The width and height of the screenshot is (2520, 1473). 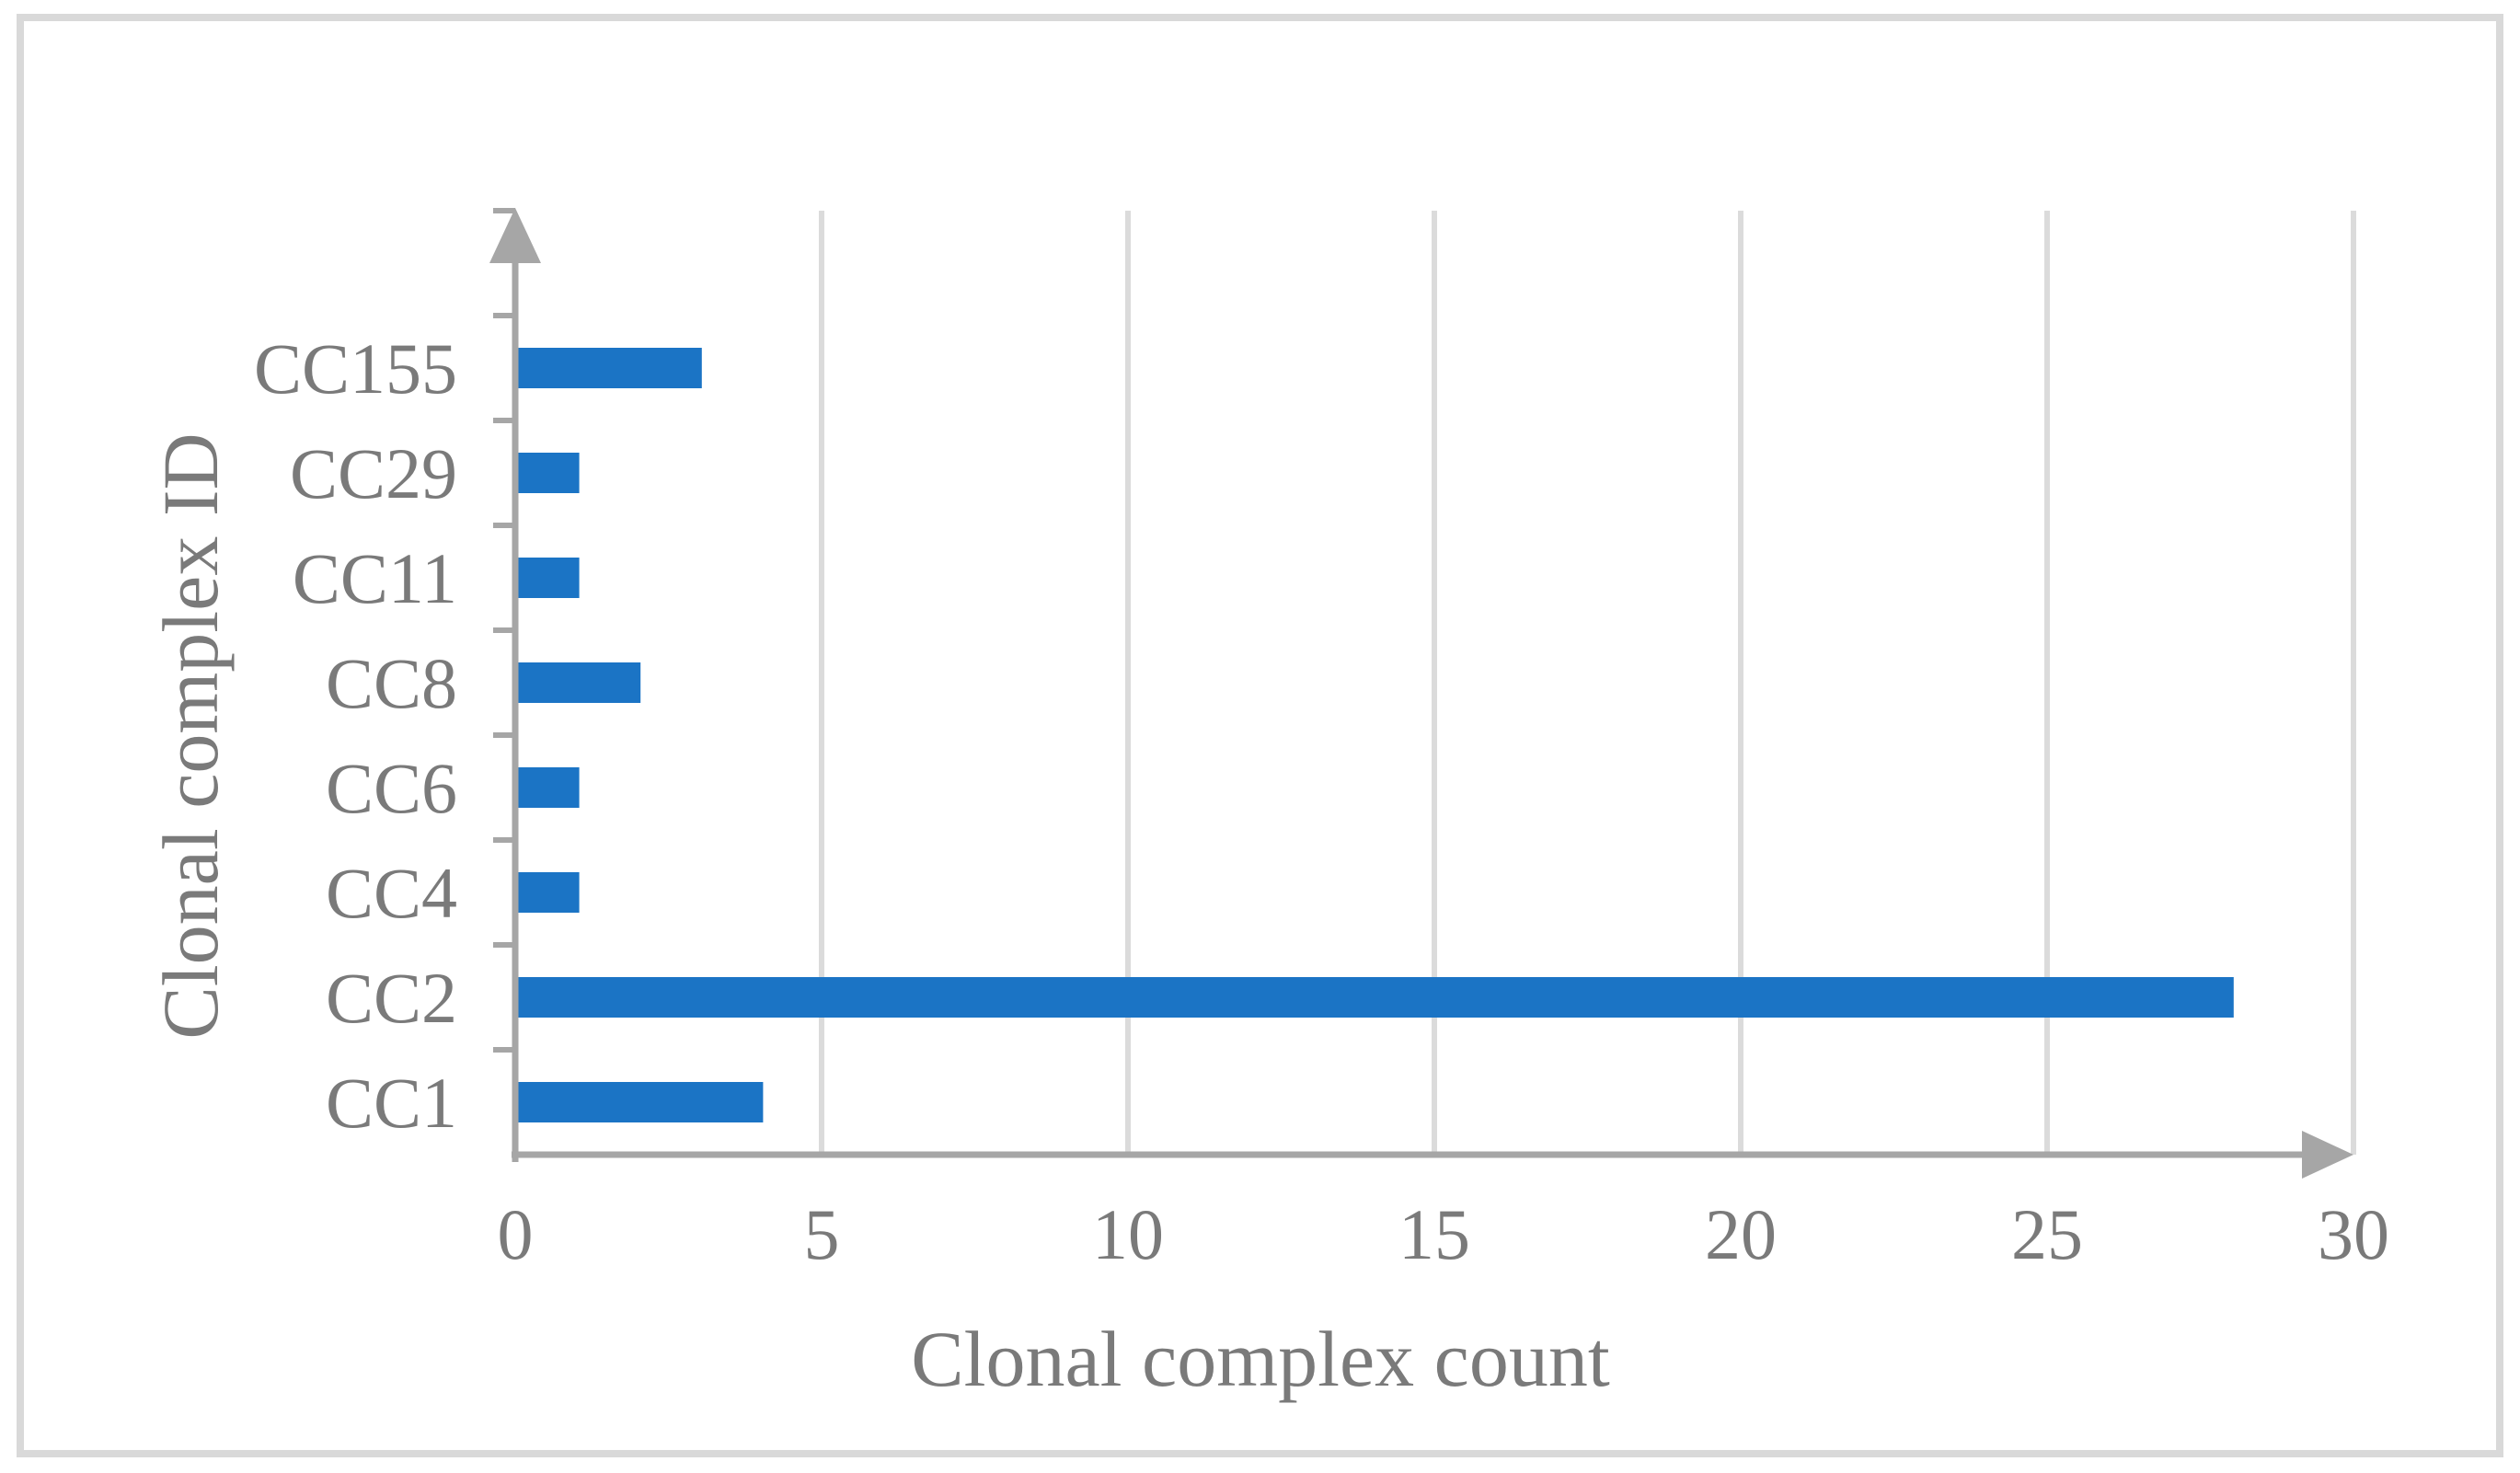 I want to click on category-label-cc8: CC8, so click(x=391, y=683).